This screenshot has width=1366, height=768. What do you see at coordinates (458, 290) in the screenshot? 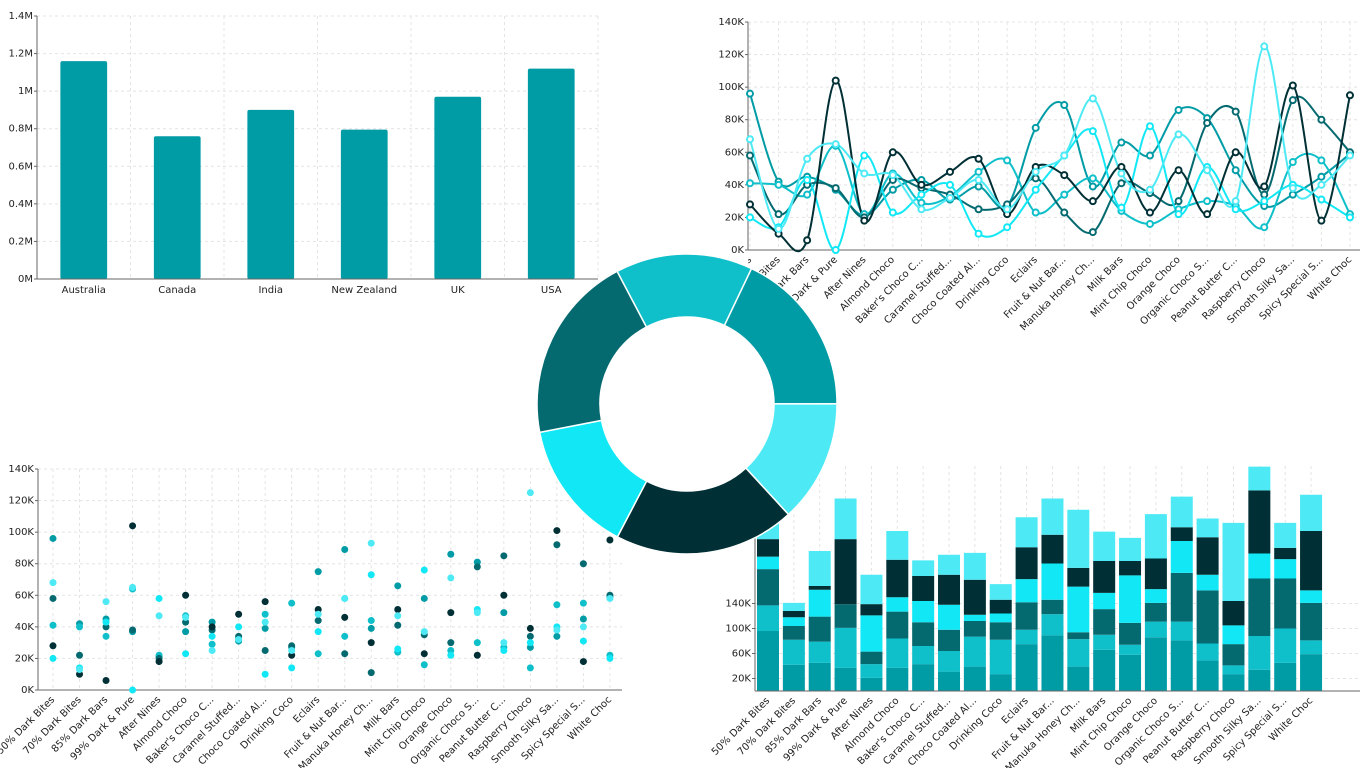
I see `x-tick-label: UK` at bounding box center [458, 290].